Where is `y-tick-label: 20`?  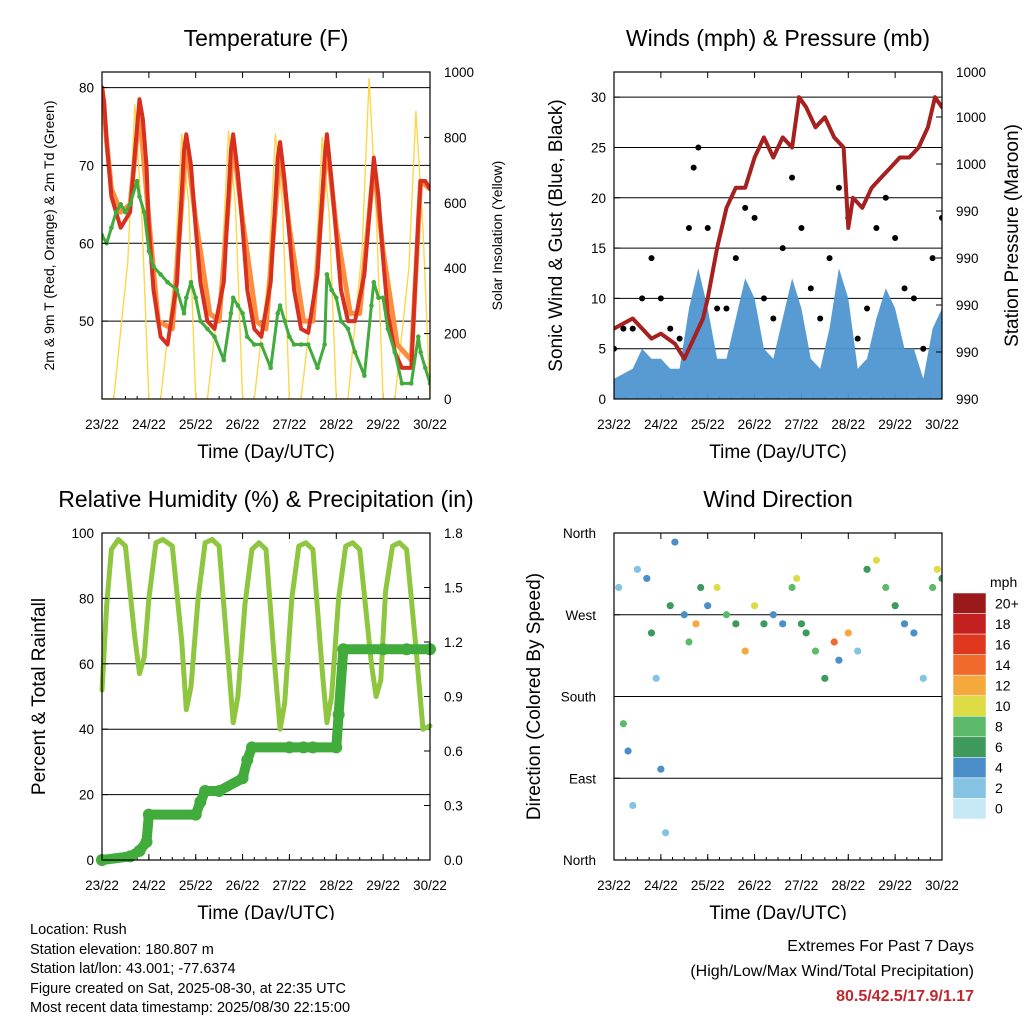 y-tick-label: 20 is located at coordinates (86, 795).